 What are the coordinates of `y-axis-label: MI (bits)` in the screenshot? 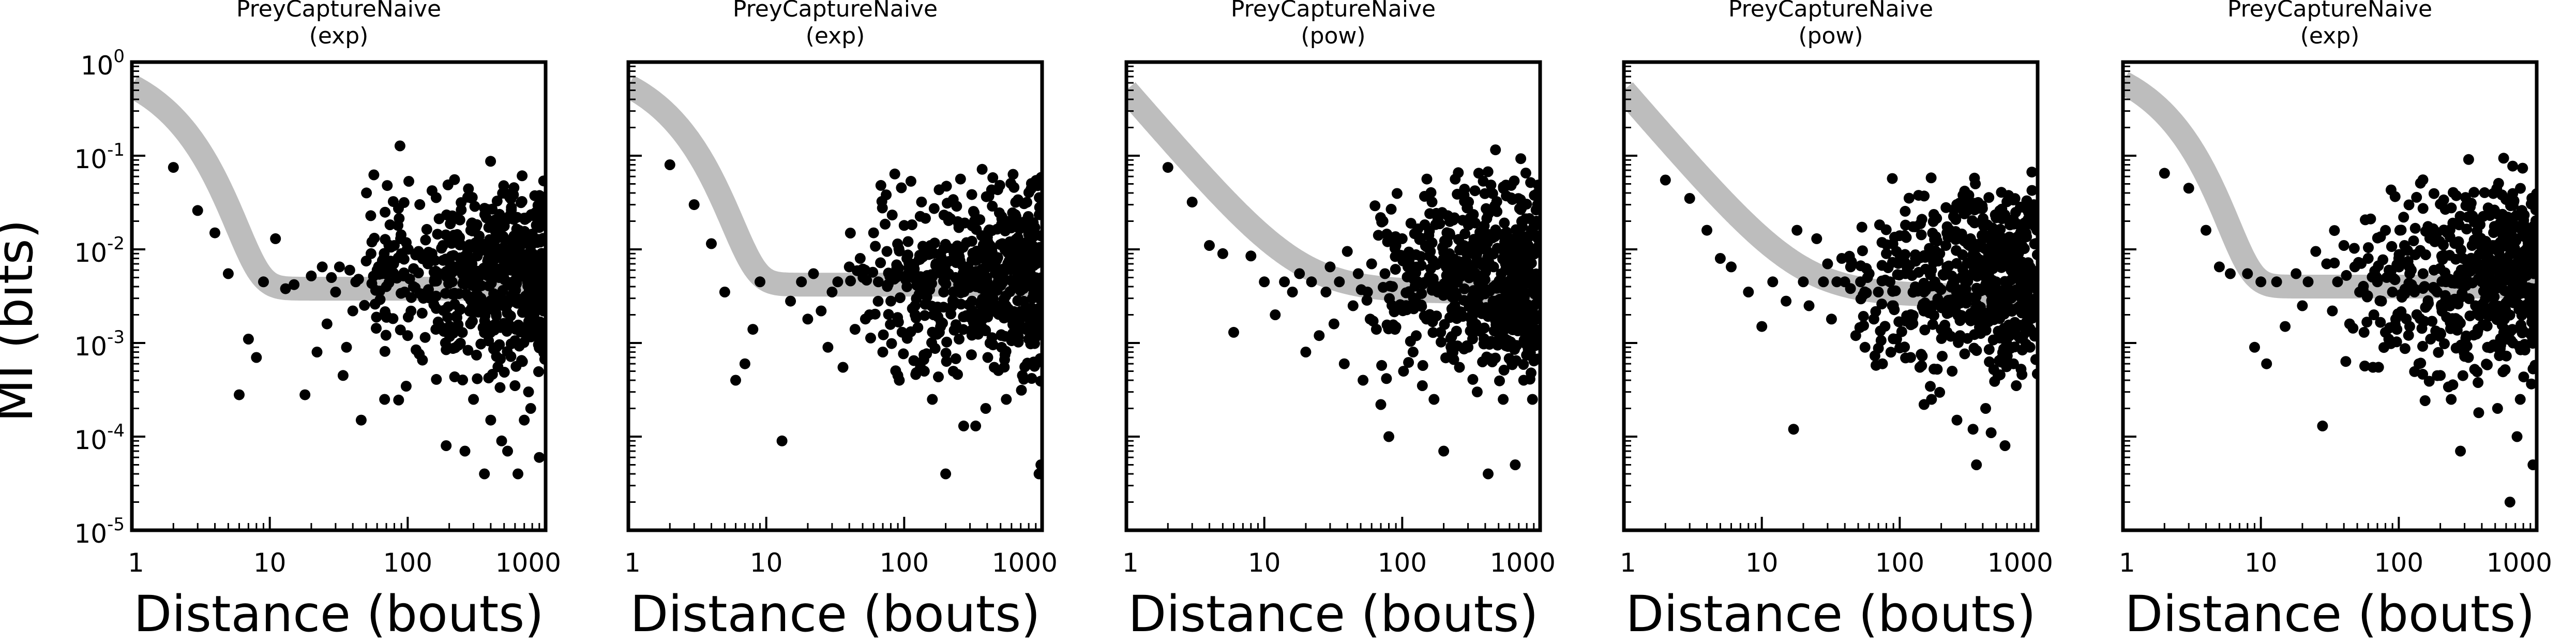 It's located at (22, 320).